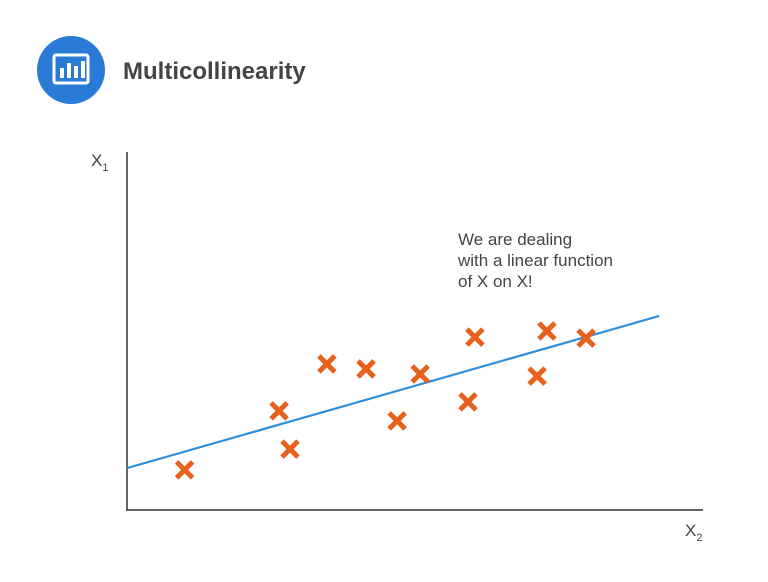 The height and width of the screenshot is (582, 768). What do you see at coordinates (690, 530) in the screenshot?
I see `x-axis-label-text: X` at bounding box center [690, 530].